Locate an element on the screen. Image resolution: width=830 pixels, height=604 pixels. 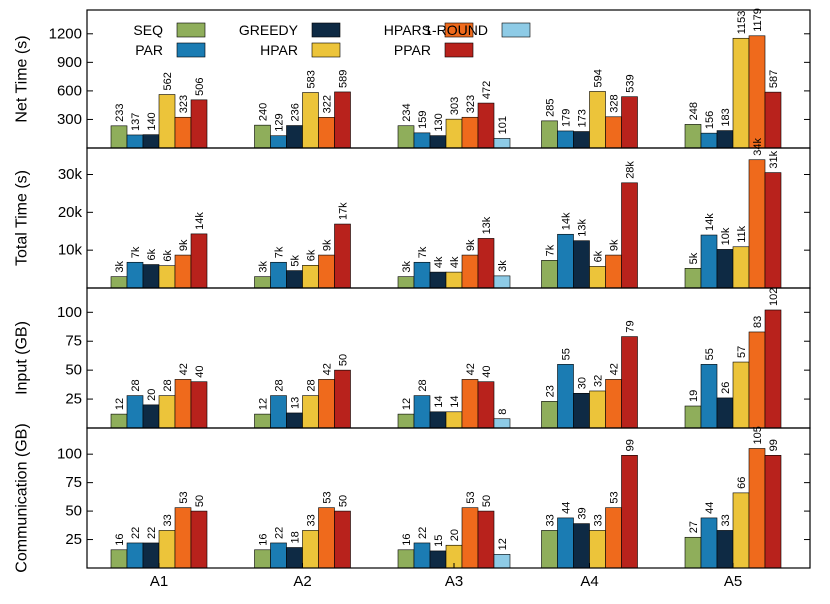
data-label-hpar-a3: 14 is located at coordinates (455, 402).